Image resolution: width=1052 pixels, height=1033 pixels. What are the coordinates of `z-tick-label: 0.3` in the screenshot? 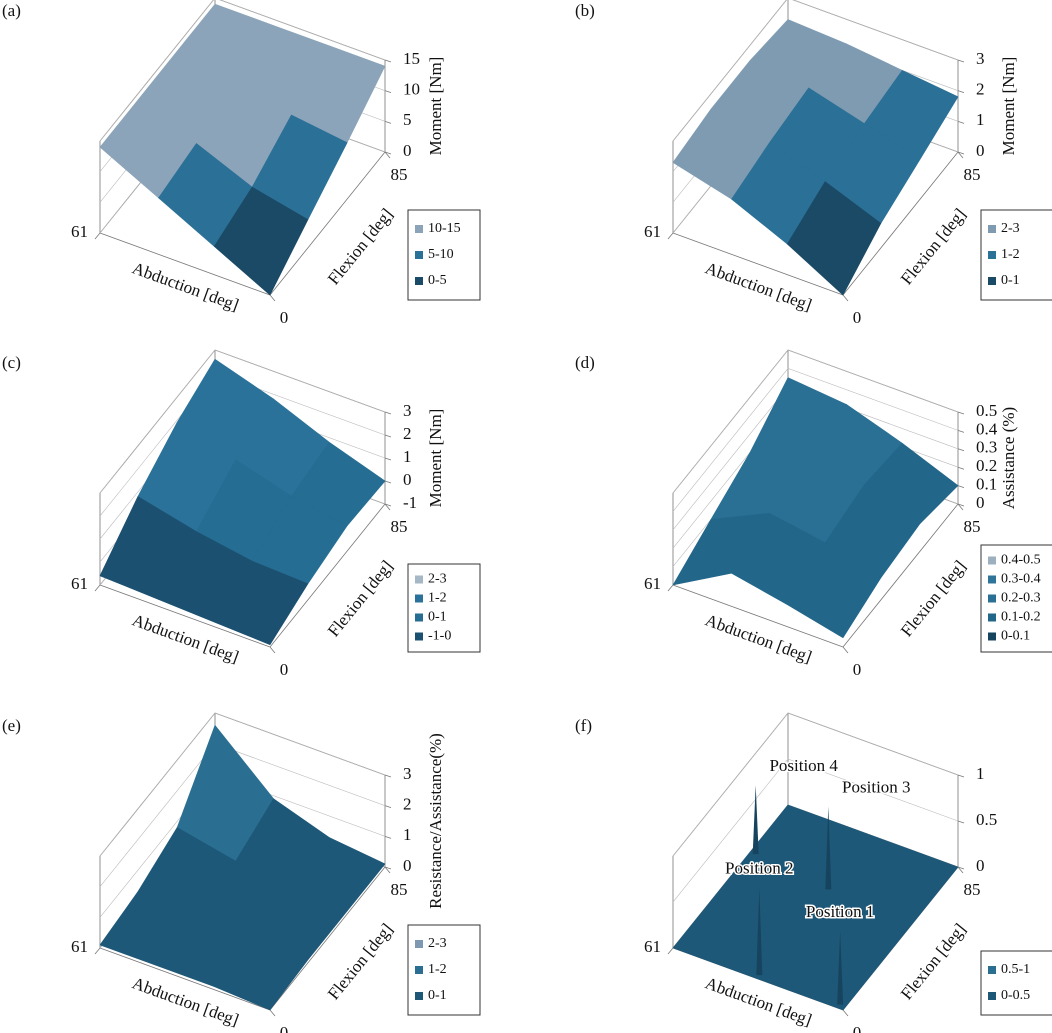 It's located at (986, 447).